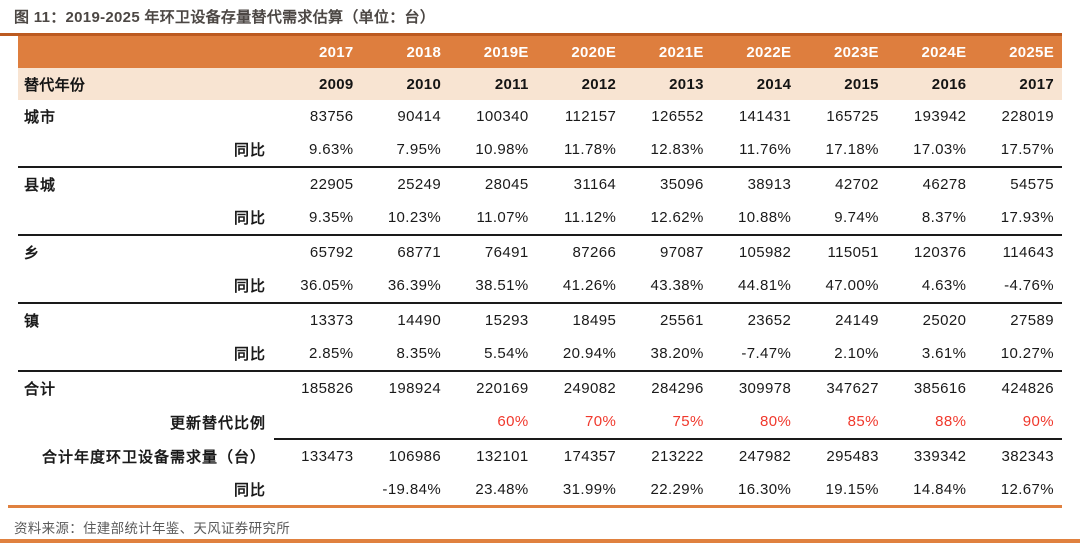  I want to click on value-cell: 100340, so click(502, 116).